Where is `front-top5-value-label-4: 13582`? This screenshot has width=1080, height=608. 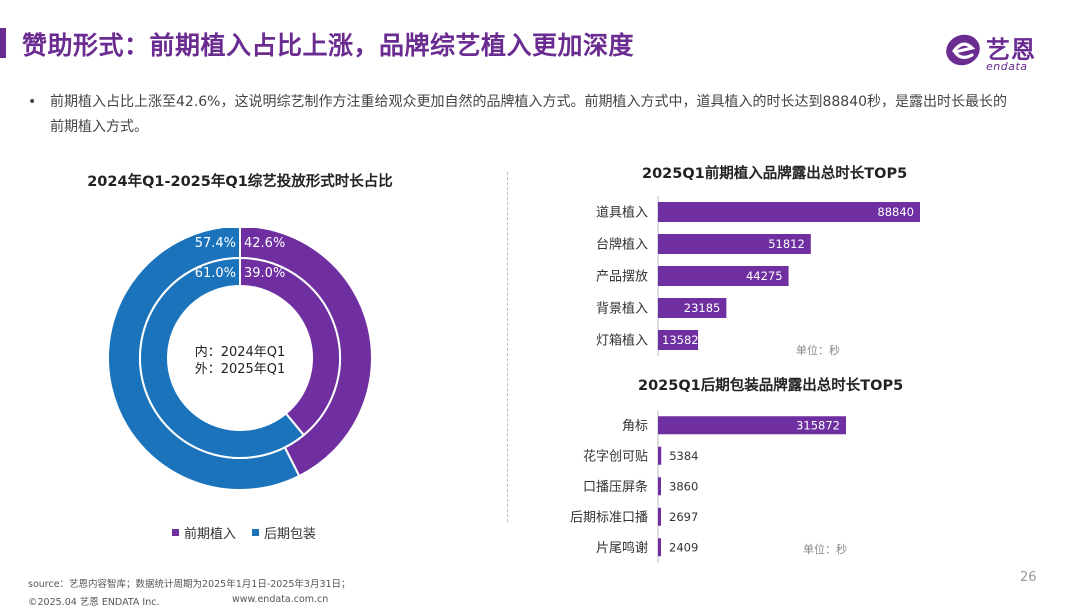 front-top5-value-label-4: 13582 is located at coordinates (680, 340).